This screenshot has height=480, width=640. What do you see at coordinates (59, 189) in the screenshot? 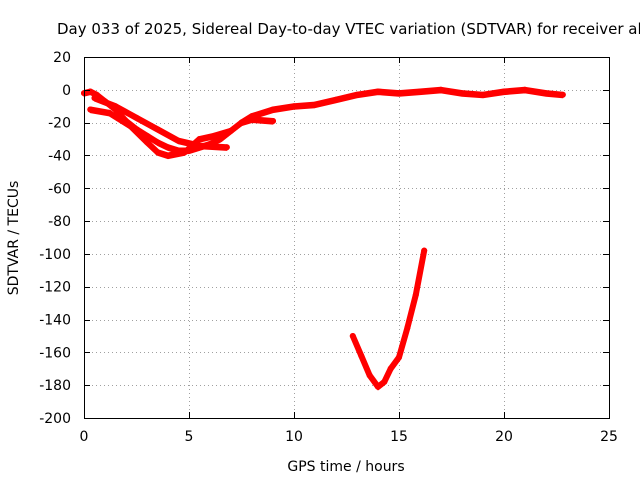
I see `y-tick-label: -60` at bounding box center [59, 189].